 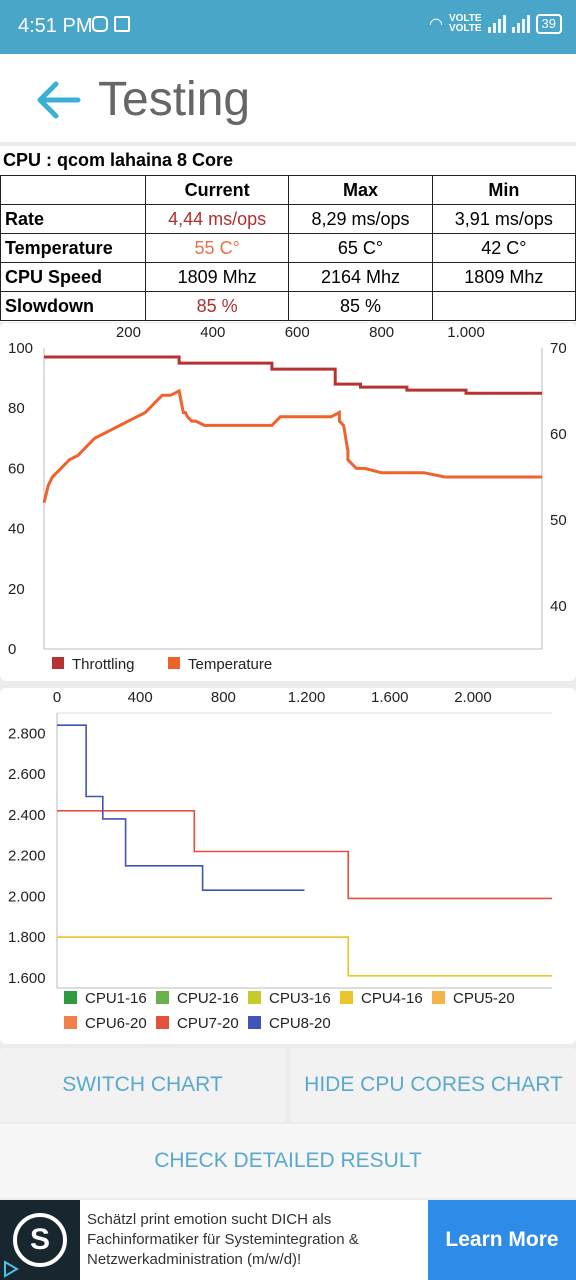 I want to click on legend-label: Throttling, so click(x=103, y=664).